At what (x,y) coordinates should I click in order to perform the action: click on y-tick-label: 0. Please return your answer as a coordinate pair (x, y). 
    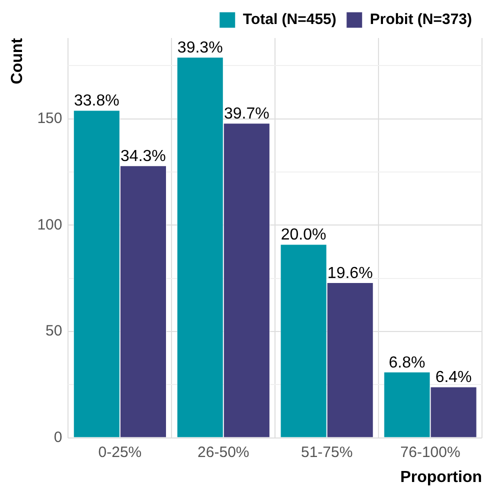
    Looking at the image, I should click on (58, 437).